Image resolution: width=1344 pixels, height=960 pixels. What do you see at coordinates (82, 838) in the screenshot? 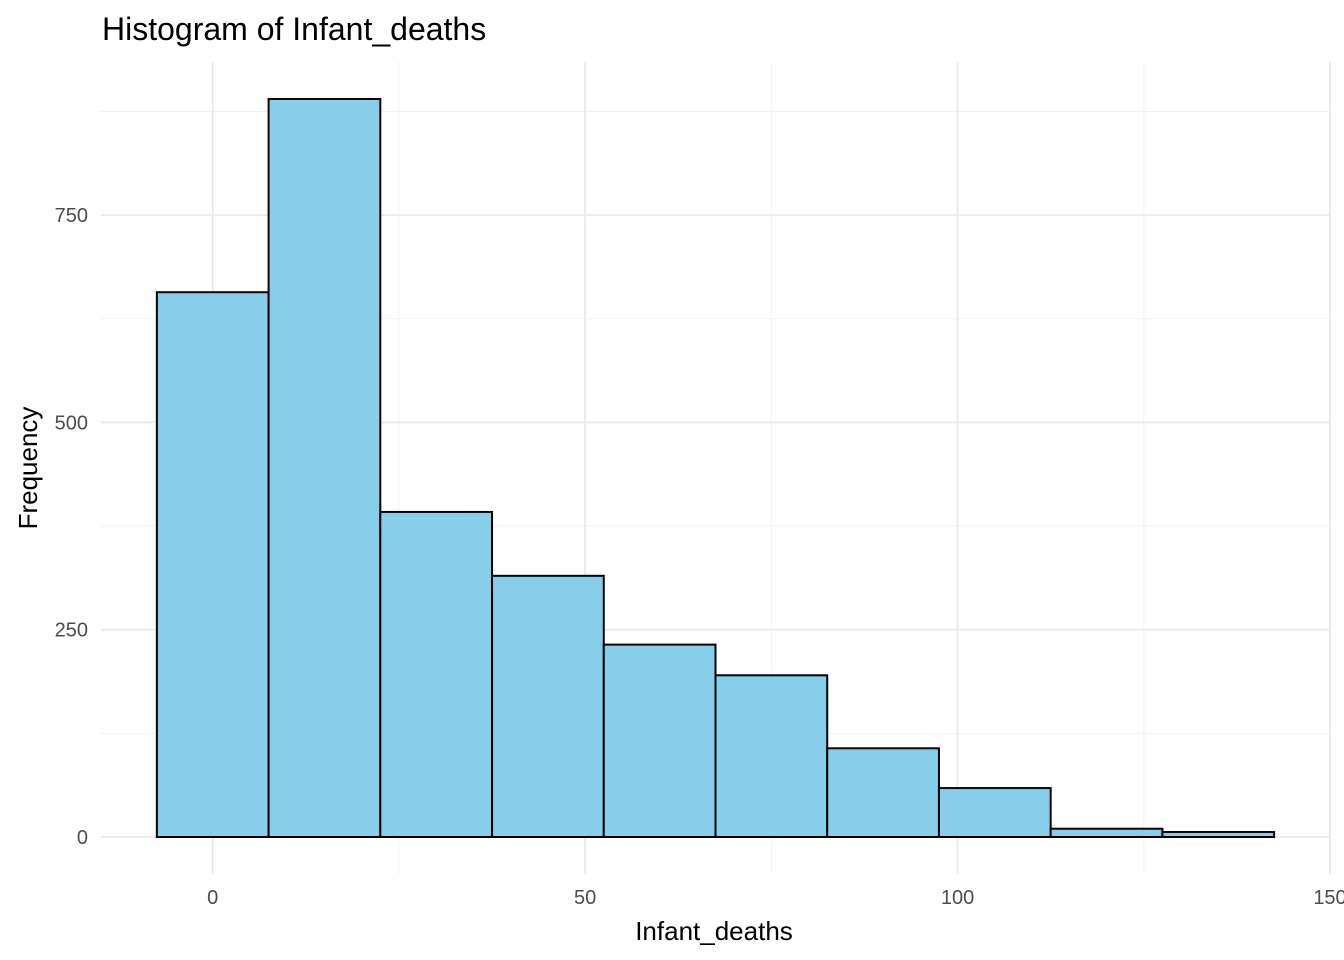
I see `y-tick-label: 0` at bounding box center [82, 838].